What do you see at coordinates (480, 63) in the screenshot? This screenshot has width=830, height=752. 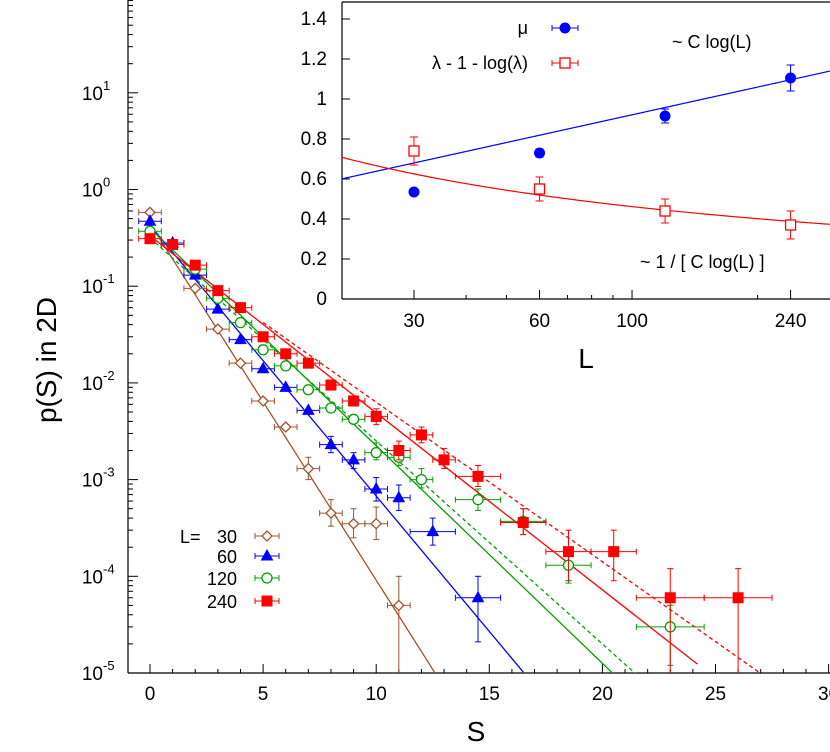 I see `inset-legend-label-lambda: λ - 1 - log(λ)` at bounding box center [480, 63].